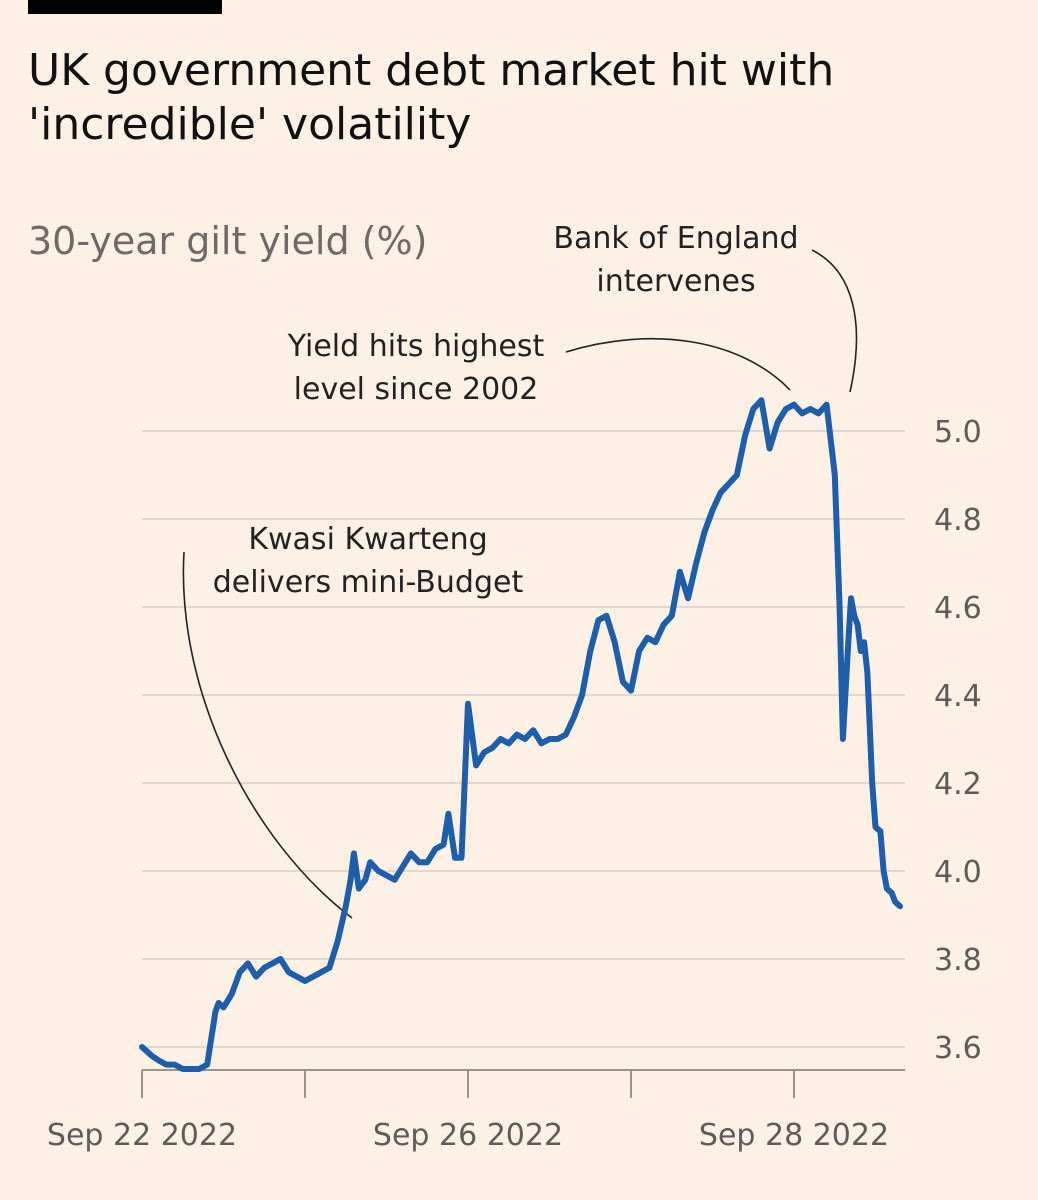  What do you see at coordinates (675, 238) in the screenshot?
I see `annotation-boe-line-1: Bank of England` at bounding box center [675, 238].